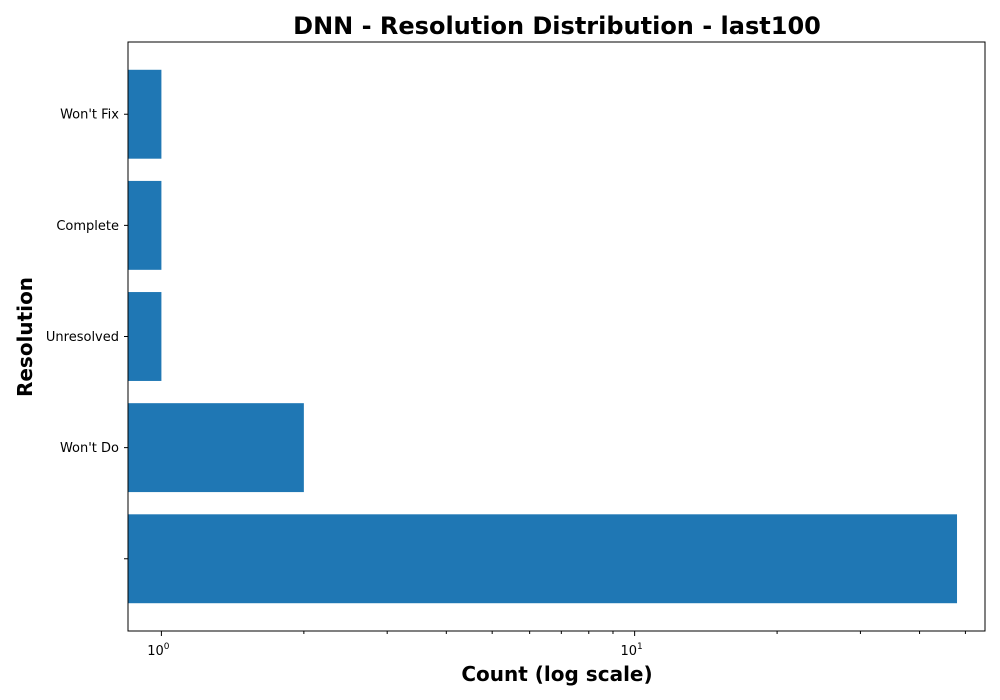 The image size is (1000, 700). What do you see at coordinates (158, 650) in the screenshot?
I see `x-tick-label: 100` at bounding box center [158, 650].